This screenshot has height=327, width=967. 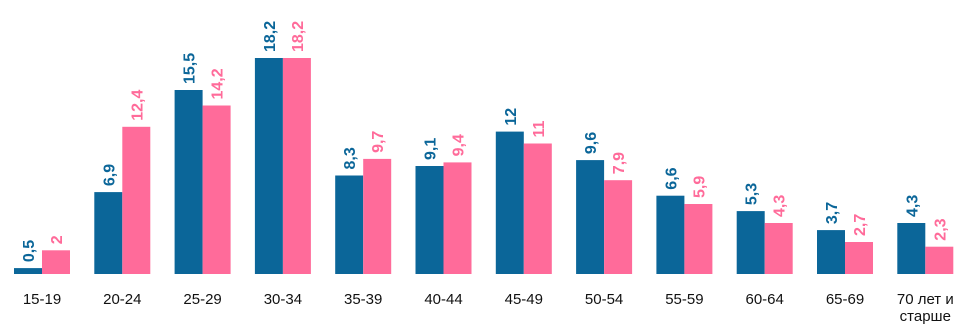 I want to click on category-label: 65-69, so click(x=845, y=299).